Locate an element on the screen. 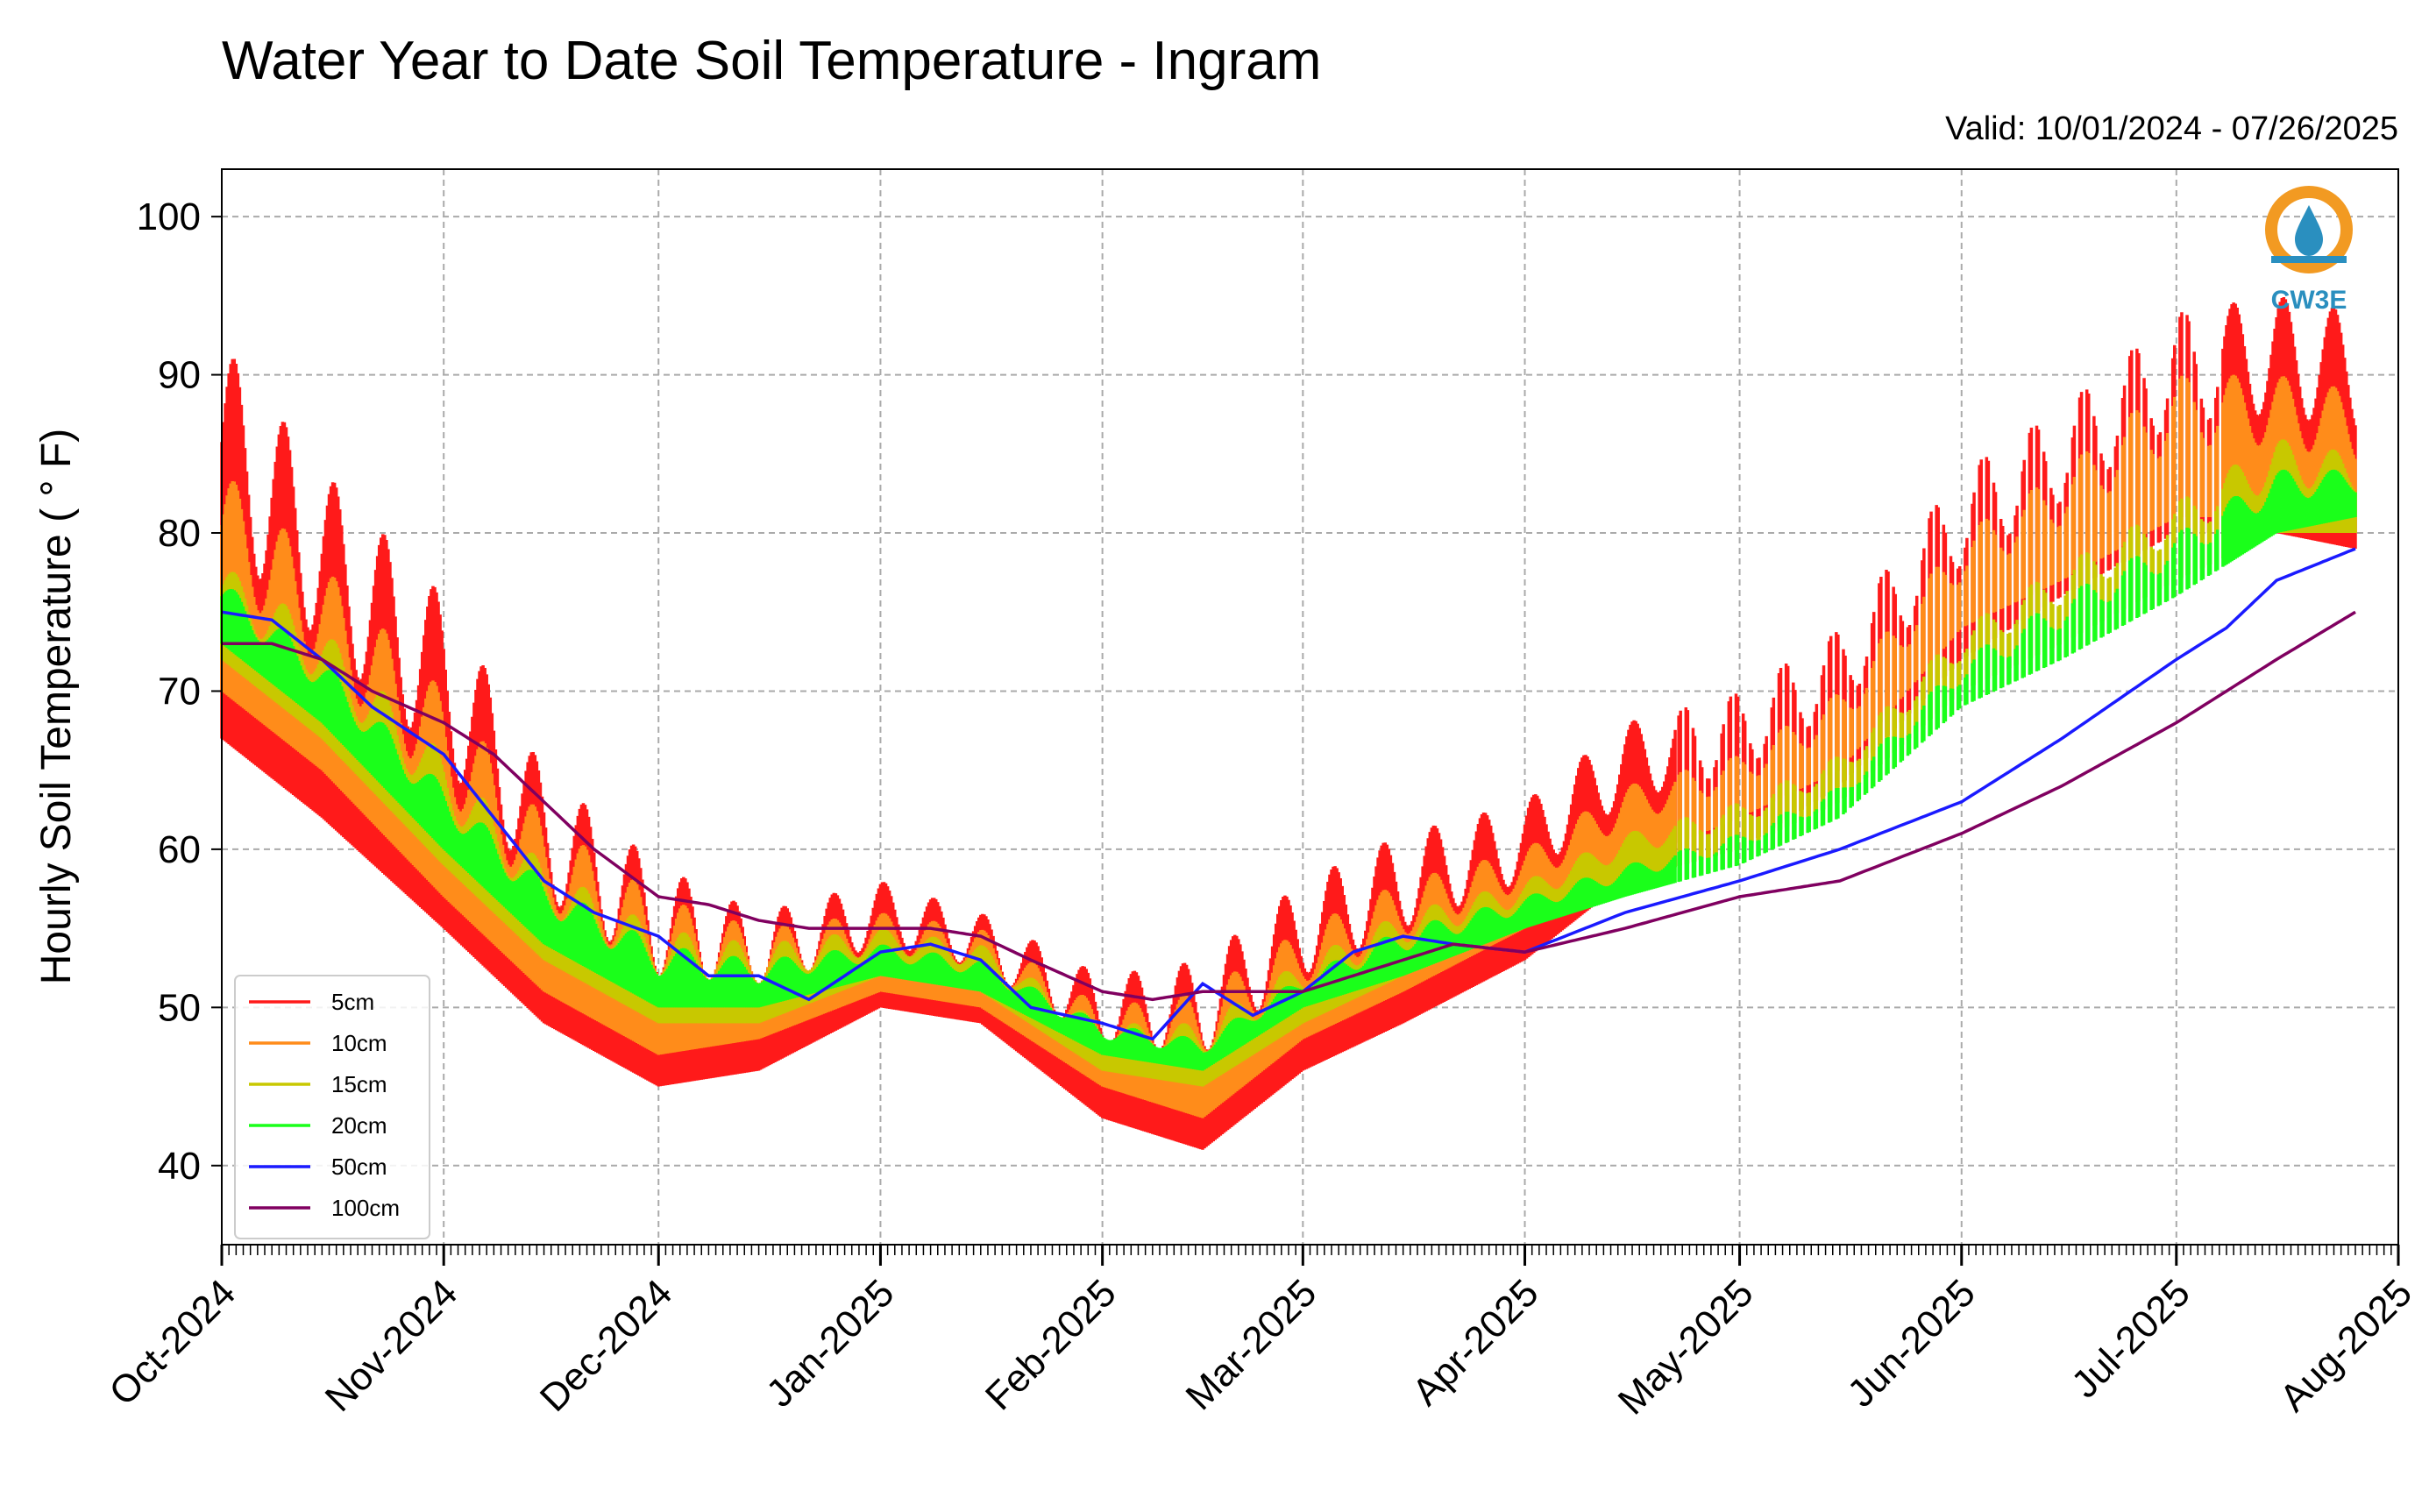  x-tick-label: Mar-2025 is located at coordinates (1252, 1344).